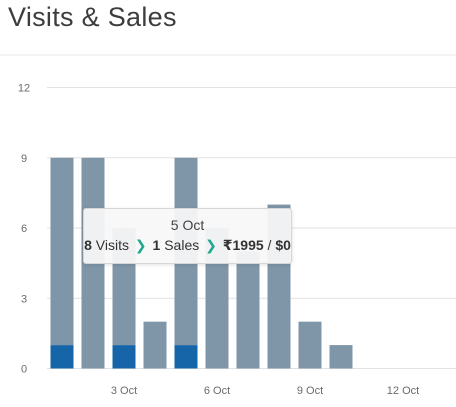  I want to click on panel-title: Visits & Sales, so click(92, 17).